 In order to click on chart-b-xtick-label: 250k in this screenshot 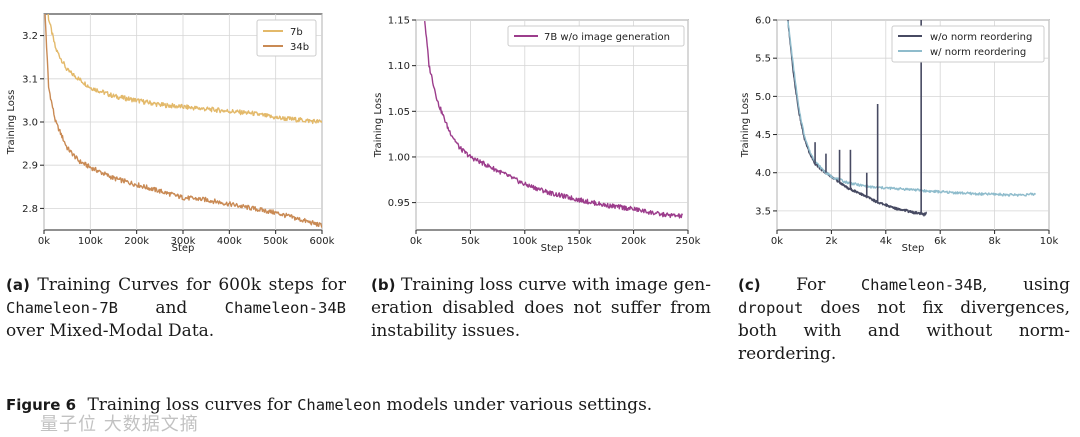, I will do `click(688, 241)`.